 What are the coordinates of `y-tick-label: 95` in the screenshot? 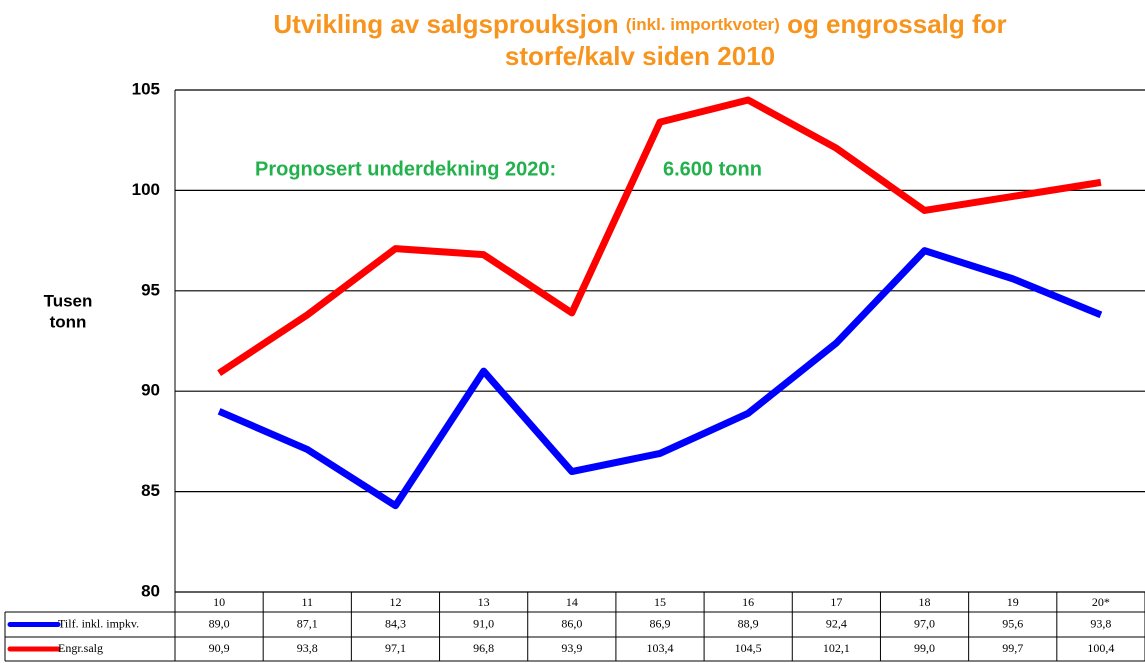 It's located at (150, 289).